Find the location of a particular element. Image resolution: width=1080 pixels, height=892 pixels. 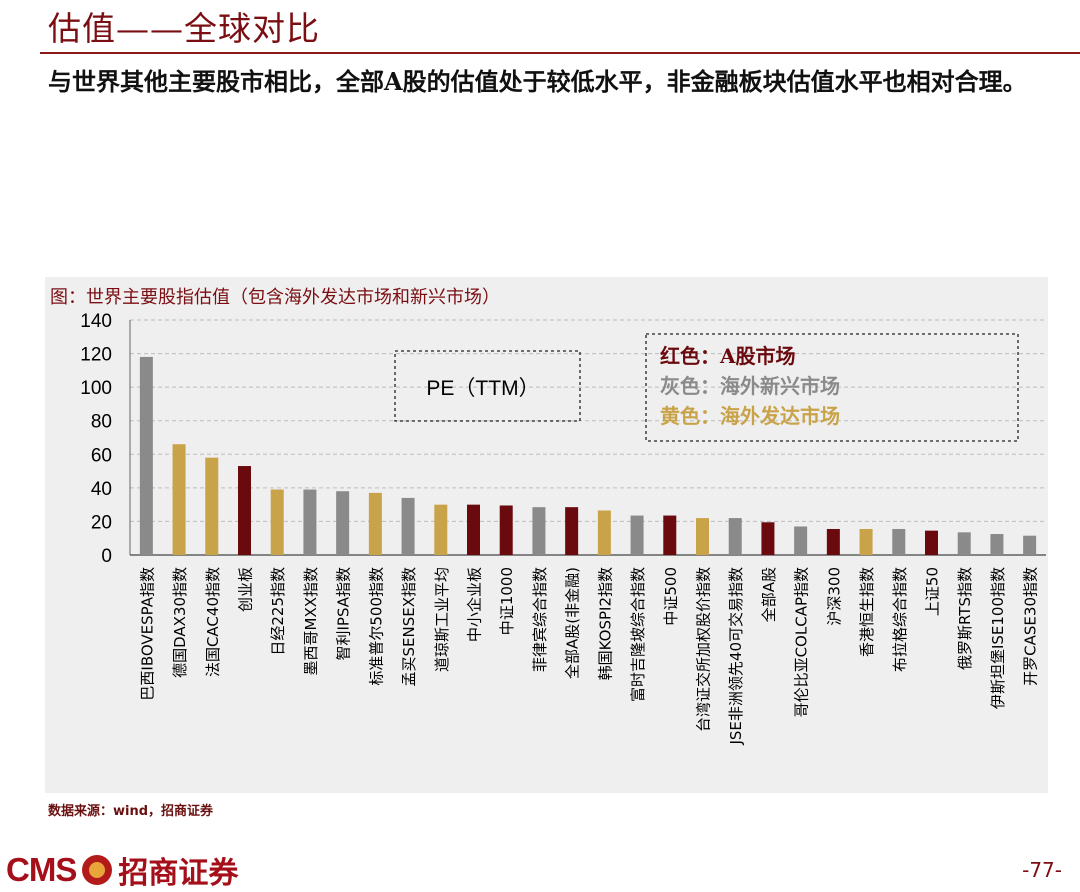

legend-label: 黄色： is located at coordinates (690, 416).